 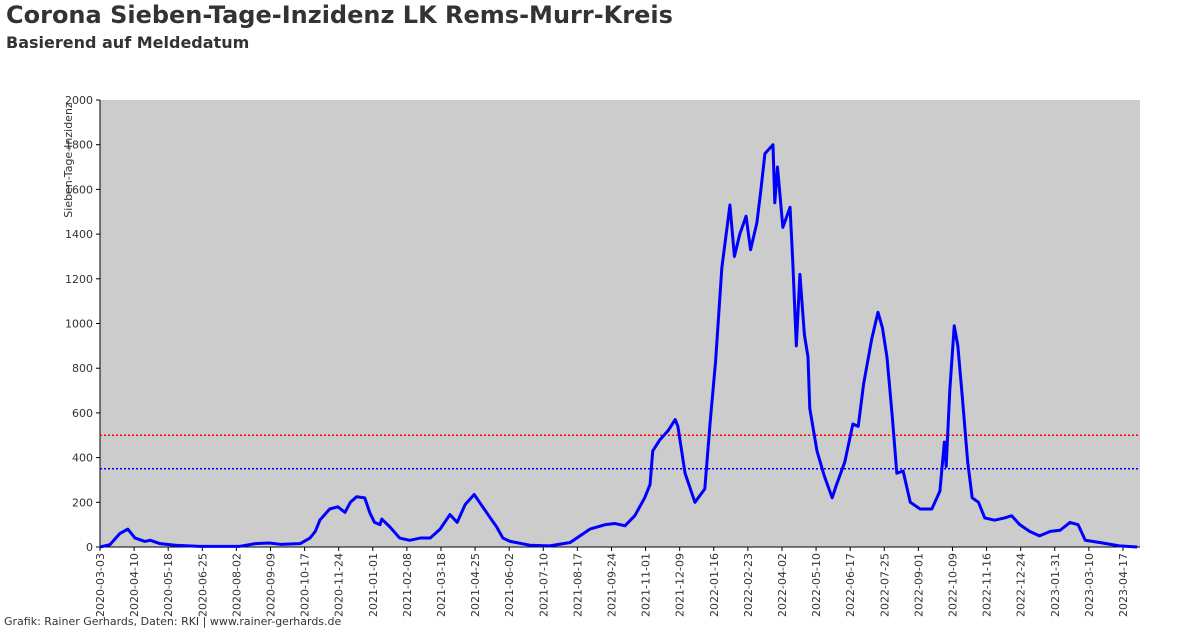 I want to click on x-tick-label: 2020-10-17, so click(x=305, y=585).